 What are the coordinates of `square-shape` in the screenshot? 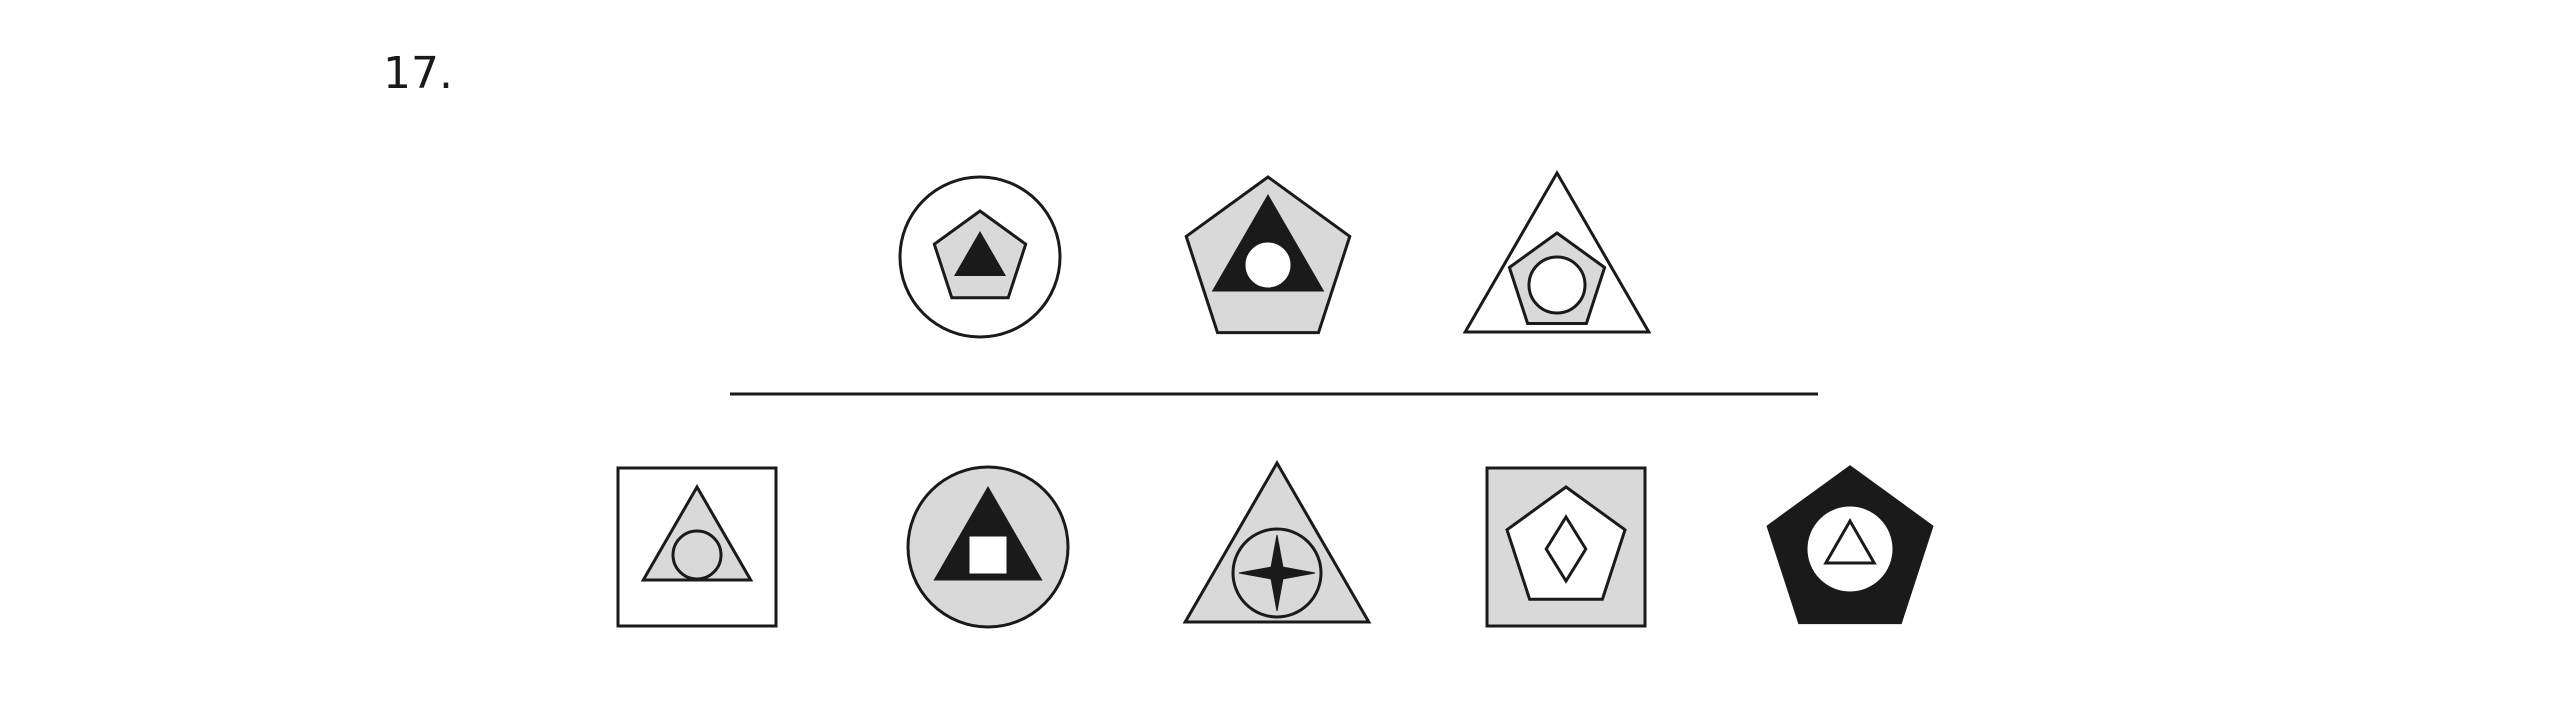 It's located at (988, 555).